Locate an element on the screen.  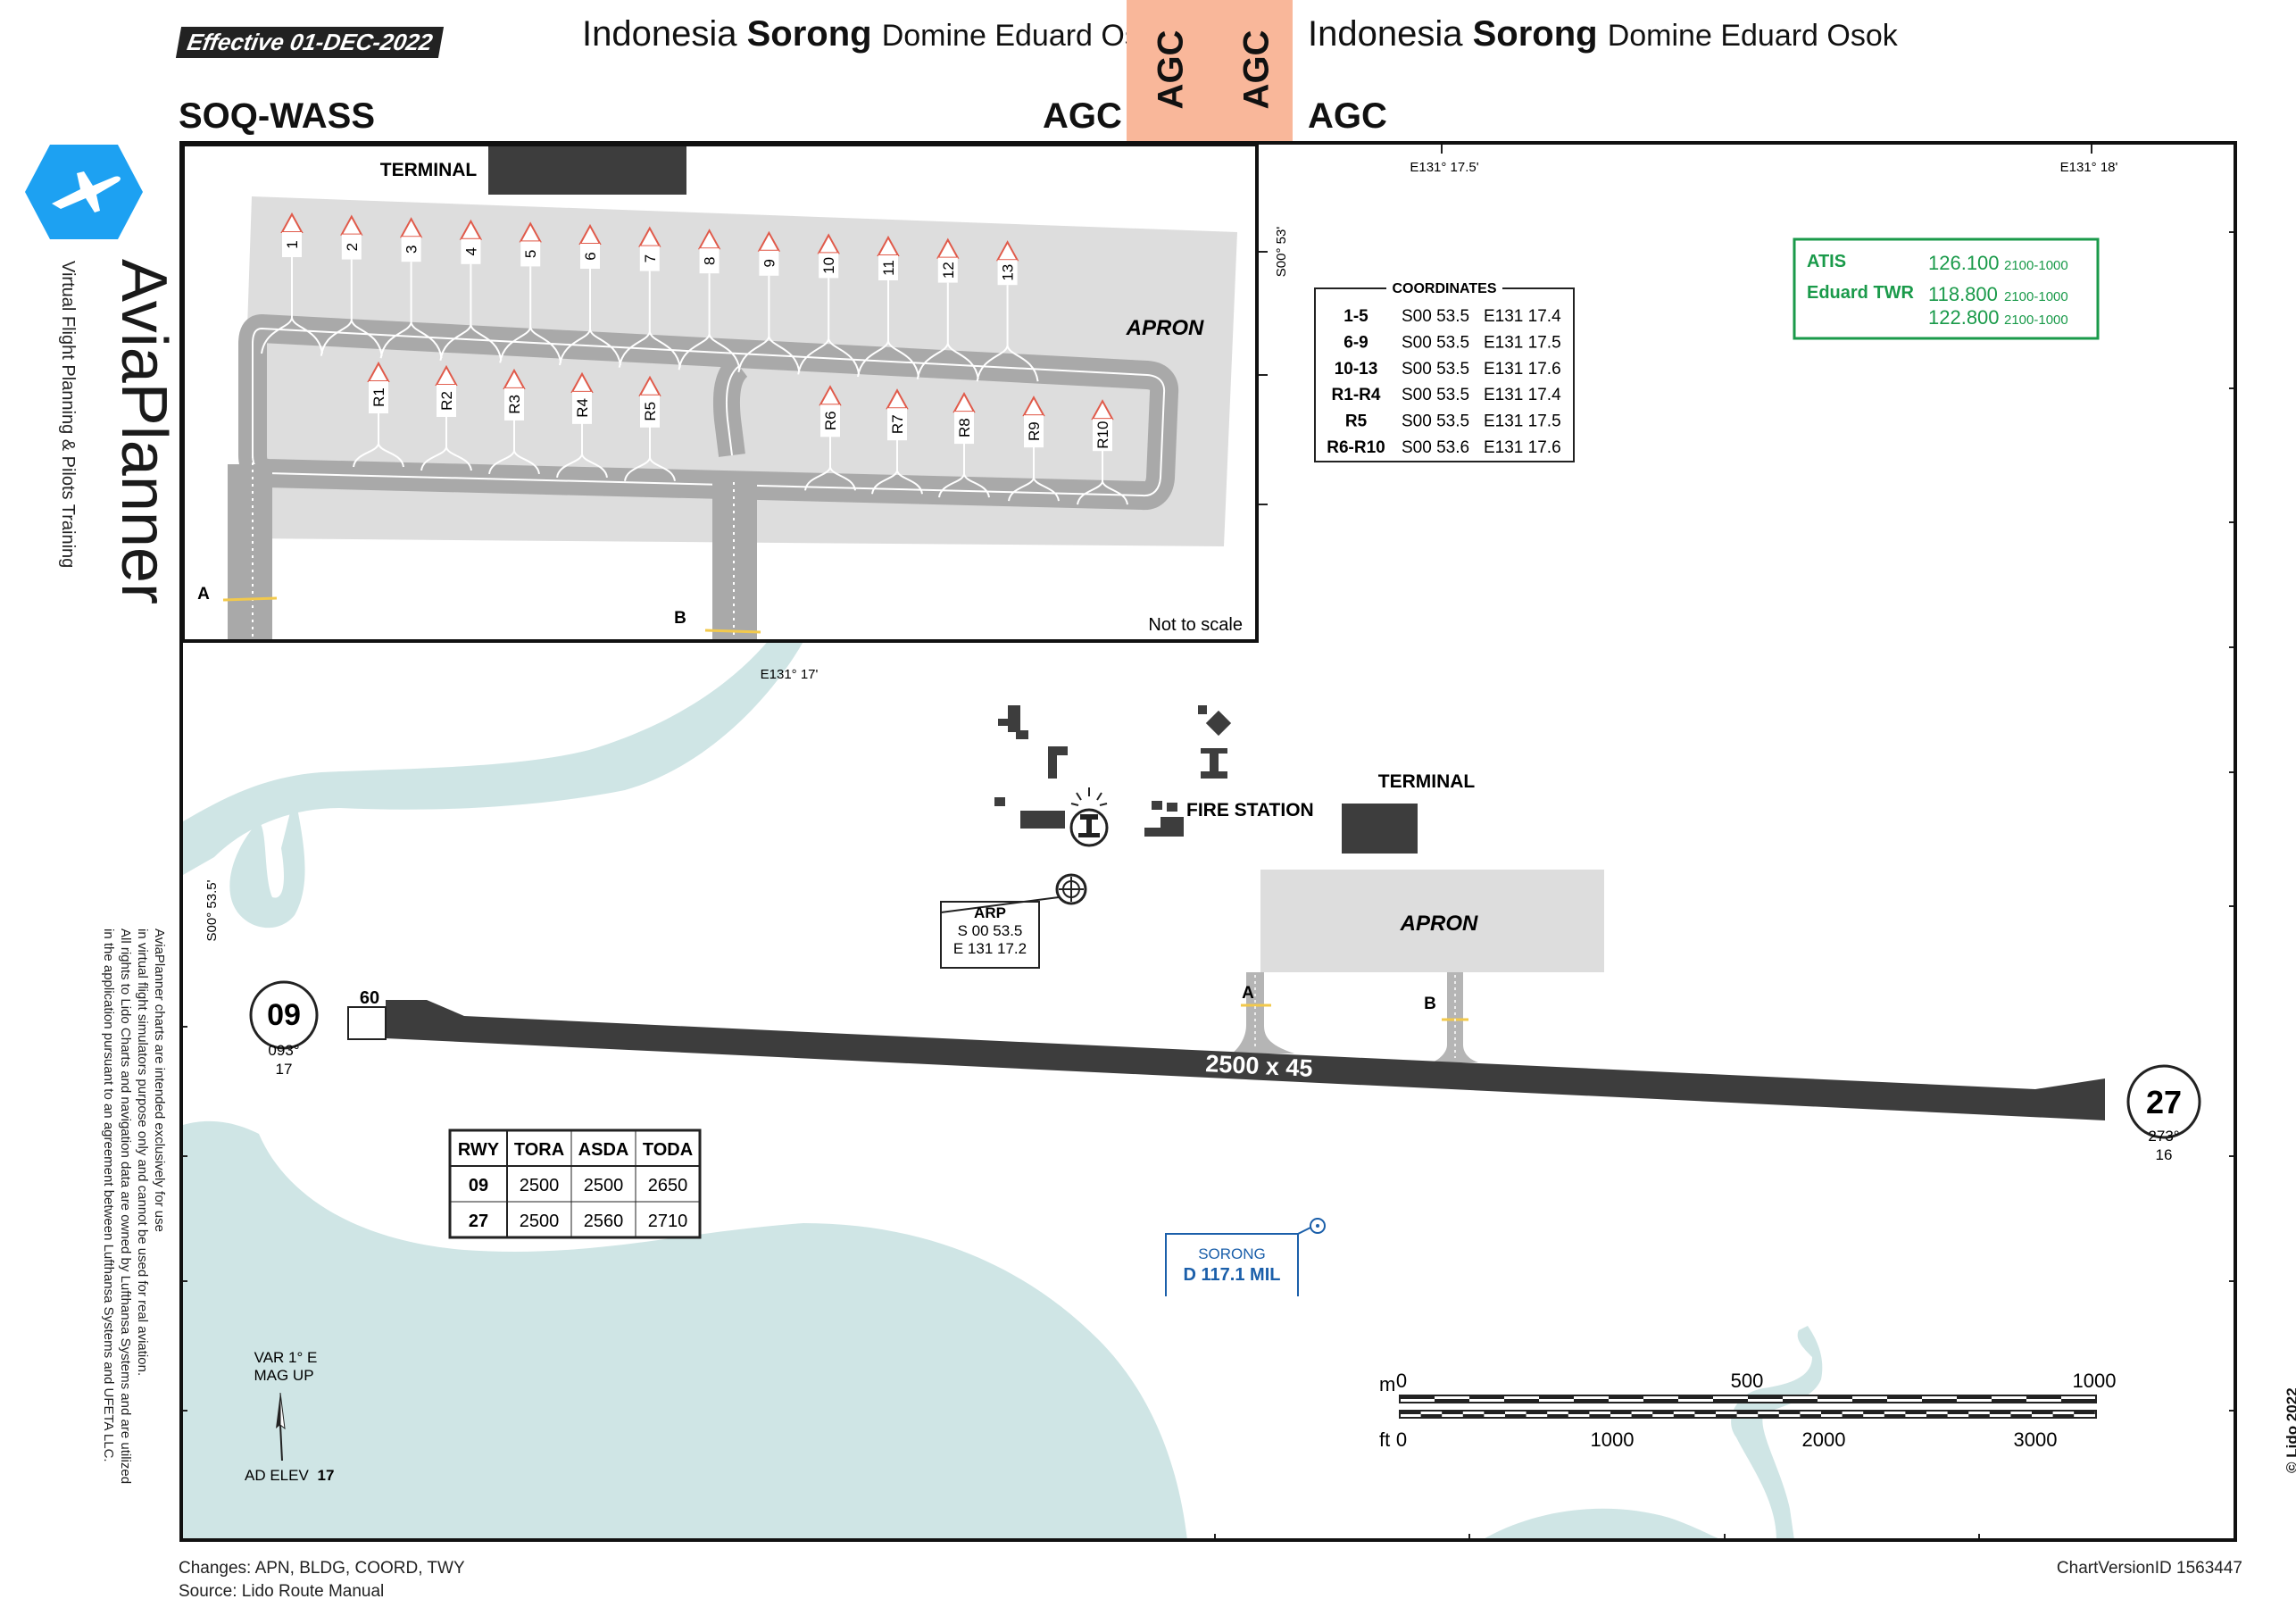
coordinates-row: 10-13 S00 53.5 E131 17.6 is located at coordinates (1448, 369).